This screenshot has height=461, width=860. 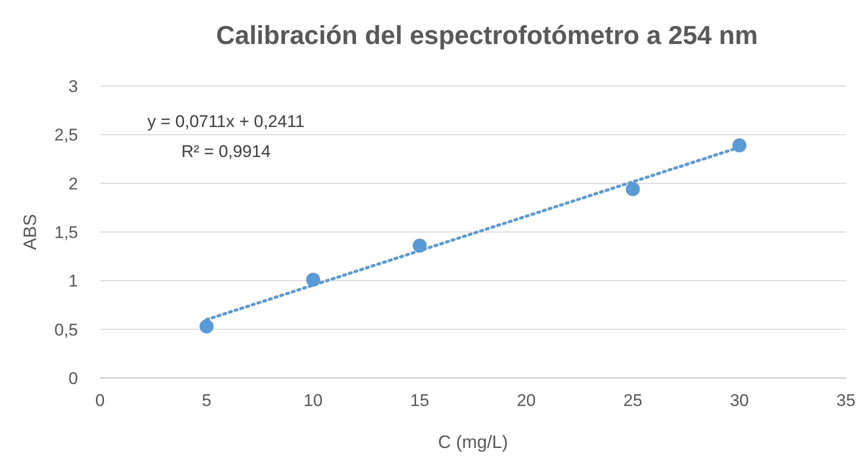 I want to click on x-tick-label: 25, so click(x=632, y=400).